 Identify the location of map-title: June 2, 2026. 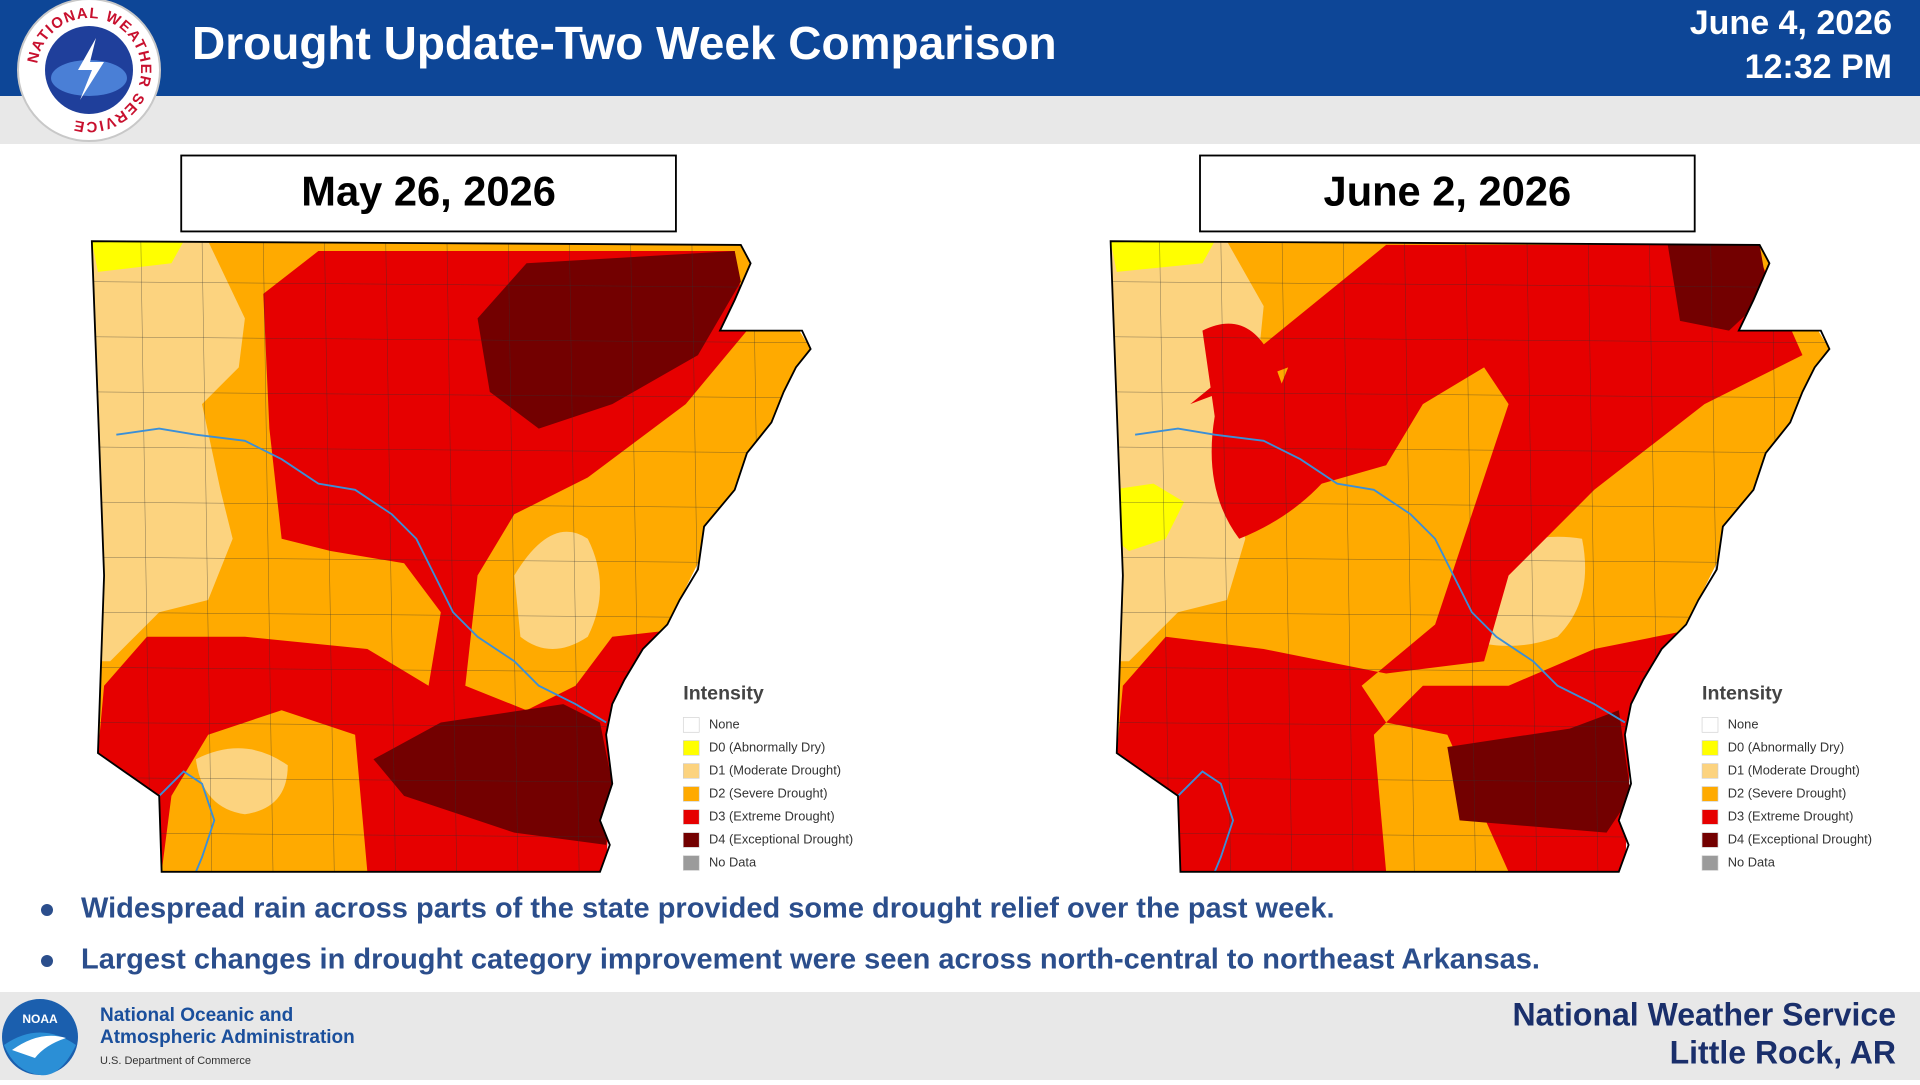
(1448, 191).